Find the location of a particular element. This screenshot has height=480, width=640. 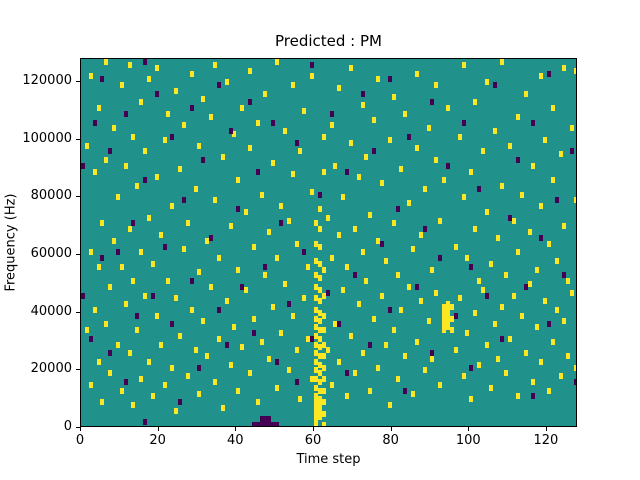

x-tick-label: 40 is located at coordinates (235, 440).